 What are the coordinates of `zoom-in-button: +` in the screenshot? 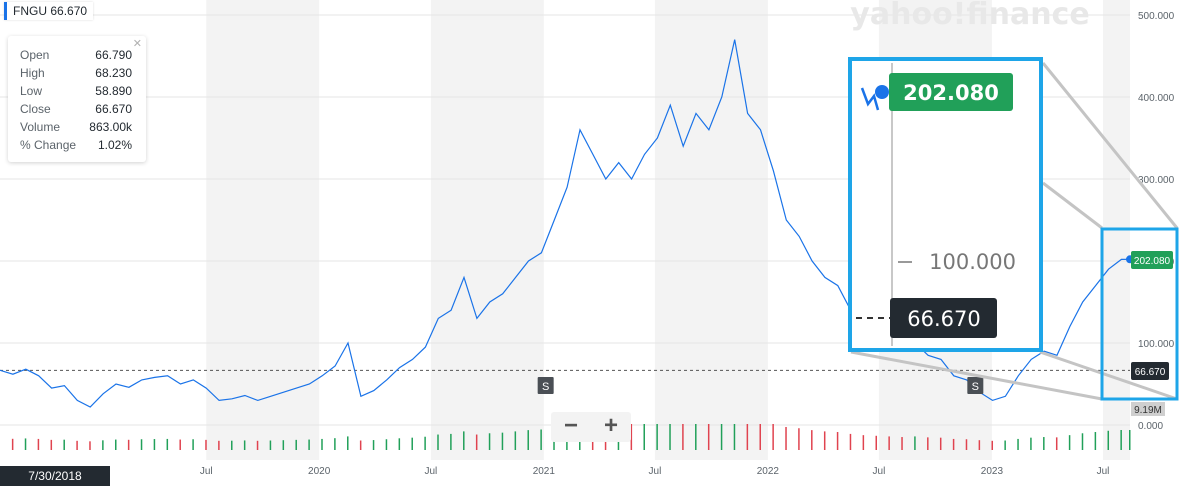 It's located at (610, 425).